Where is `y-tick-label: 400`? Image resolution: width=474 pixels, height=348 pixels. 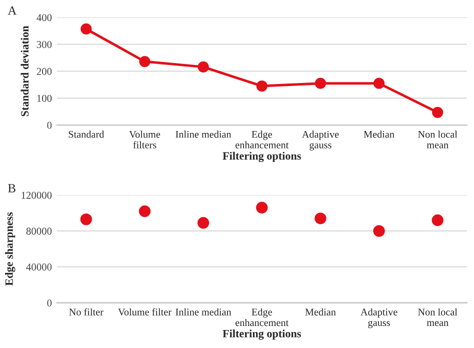 y-tick-label: 400 is located at coordinates (44, 18).